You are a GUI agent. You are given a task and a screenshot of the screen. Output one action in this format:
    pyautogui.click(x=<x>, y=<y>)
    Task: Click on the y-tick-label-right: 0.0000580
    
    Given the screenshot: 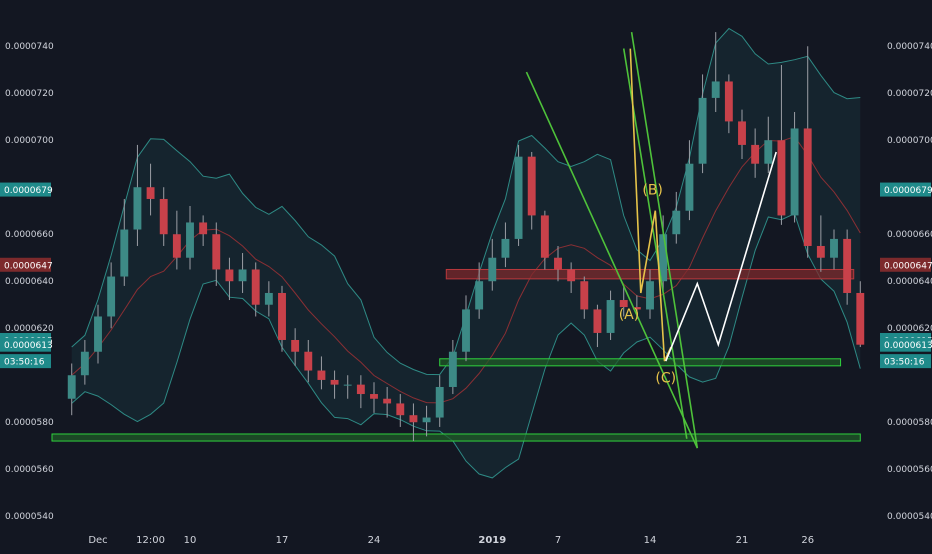 What is the action you would take?
    pyautogui.click(x=909, y=423)
    